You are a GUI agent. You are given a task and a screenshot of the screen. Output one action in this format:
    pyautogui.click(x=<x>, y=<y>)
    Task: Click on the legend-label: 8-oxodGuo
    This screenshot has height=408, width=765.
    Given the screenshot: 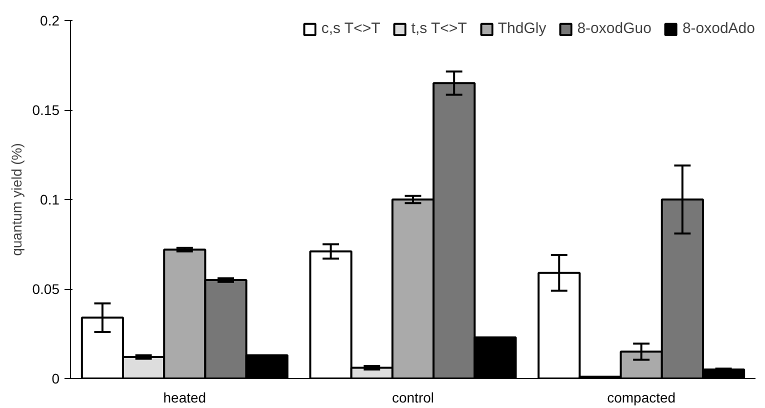 What is the action you would take?
    pyautogui.click(x=614, y=28)
    